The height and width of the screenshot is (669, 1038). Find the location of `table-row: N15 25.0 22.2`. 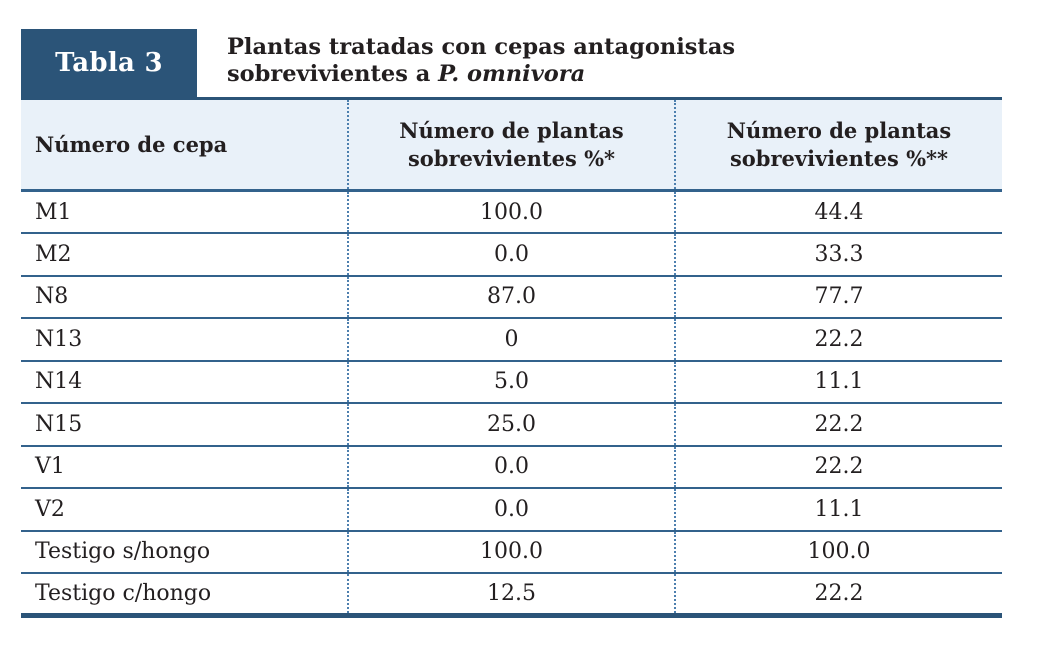

table-row: N15 25.0 22.2 is located at coordinates (511, 425).